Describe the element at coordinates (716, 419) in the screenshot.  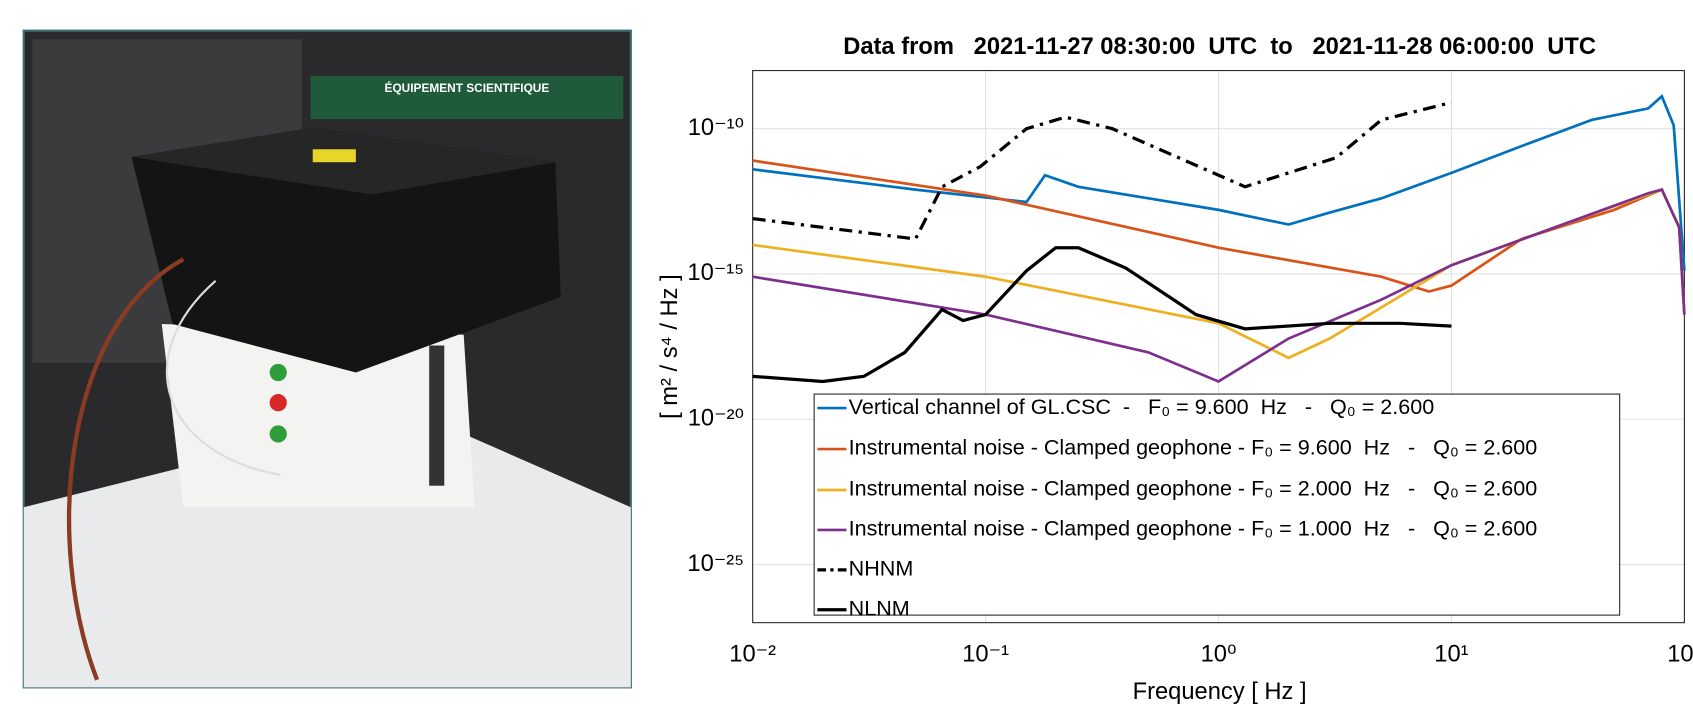
I see `y-tick-label: 10⁻²⁰` at that location.